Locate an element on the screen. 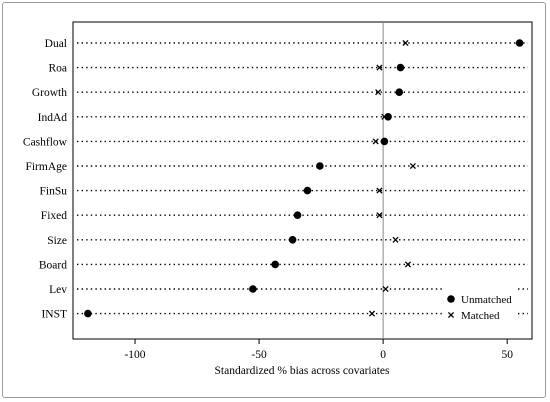 The width and height of the screenshot is (550, 402). legend-label-matched: Matched is located at coordinates (480, 316).